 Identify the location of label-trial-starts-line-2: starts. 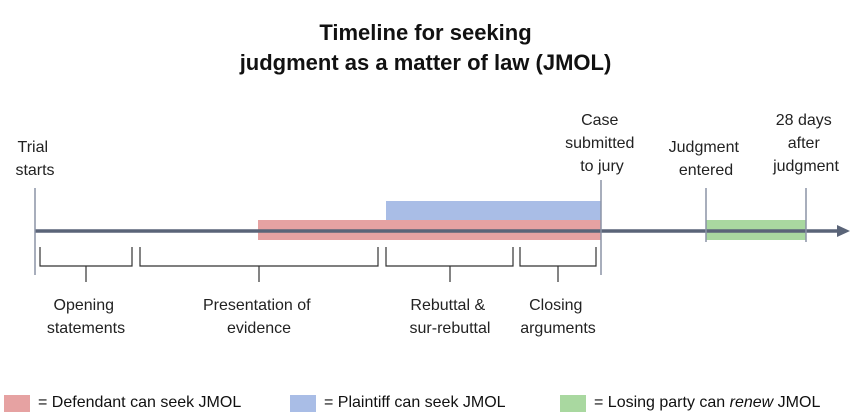
(34, 170).